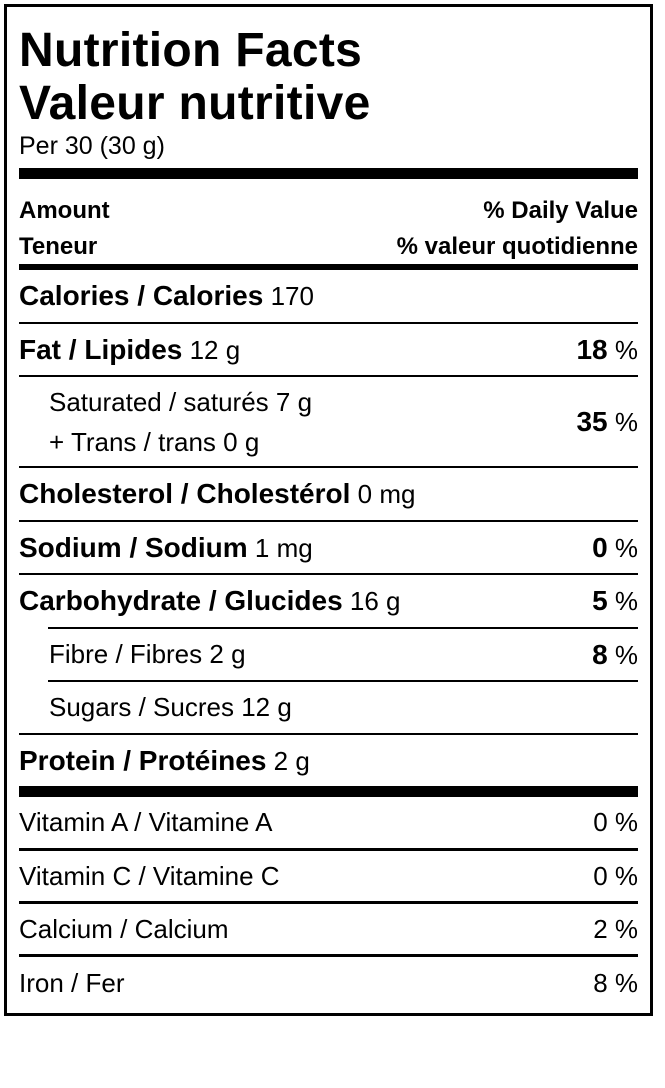 The height and width of the screenshot is (1088, 665). Describe the element at coordinates (227, 654) in the screenshot. I see `fibre-amount: 2 g` at that location.